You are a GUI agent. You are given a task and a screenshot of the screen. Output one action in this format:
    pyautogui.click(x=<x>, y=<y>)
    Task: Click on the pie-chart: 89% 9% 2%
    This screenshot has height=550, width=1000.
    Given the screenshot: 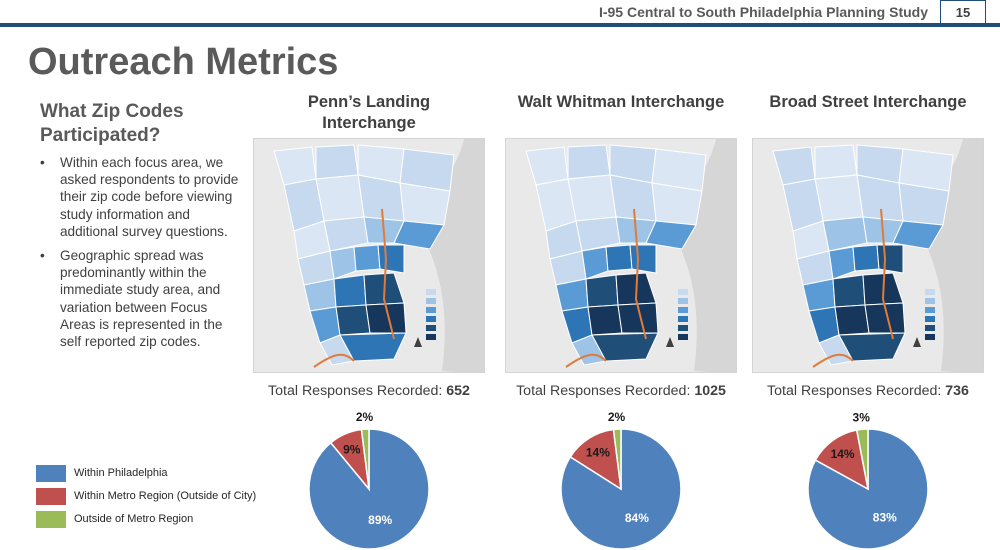 What is the action you would take?
    pyautogui.click(x=369, y=480)
    